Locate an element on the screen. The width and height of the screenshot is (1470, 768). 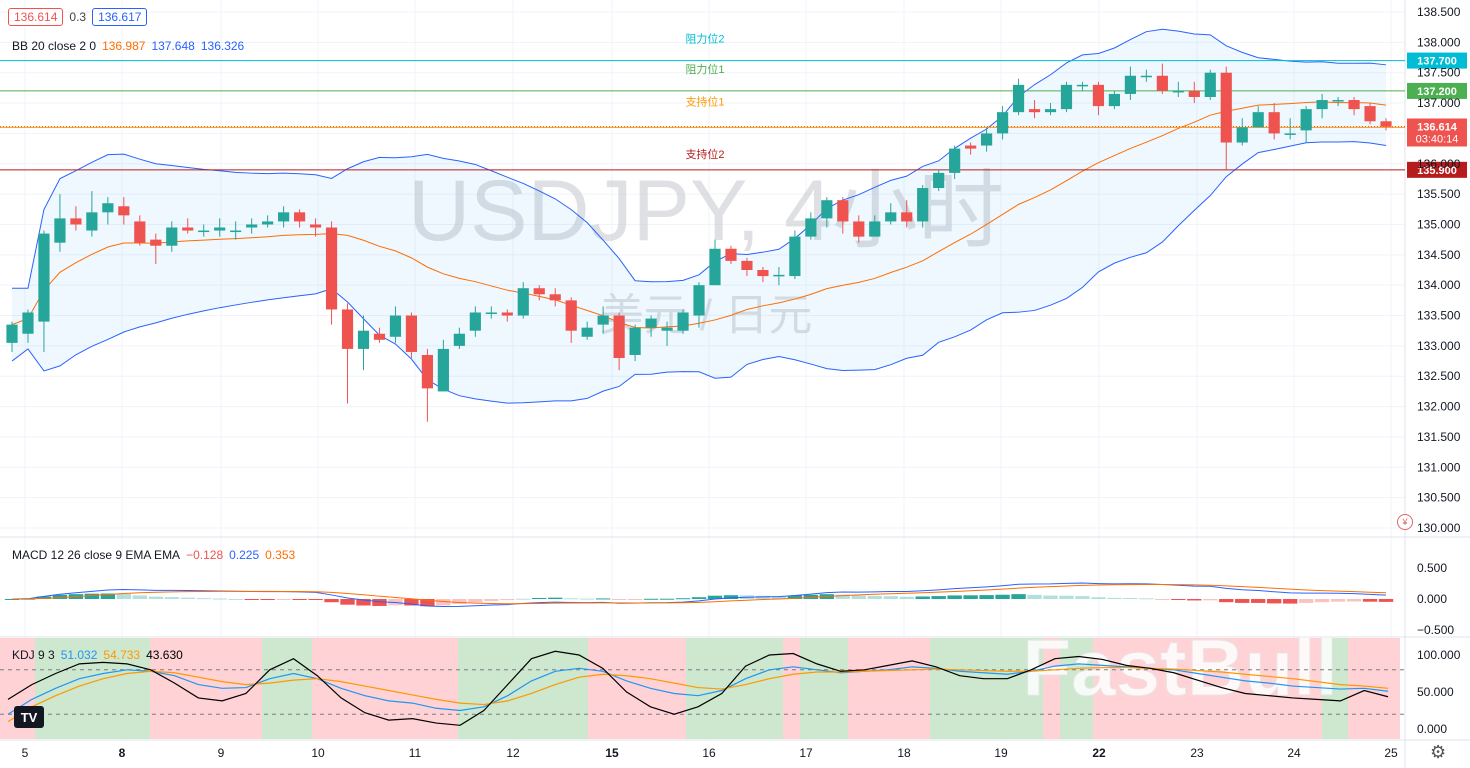
price-tick-label: 131.000 is located at coordinates (1439, 467).